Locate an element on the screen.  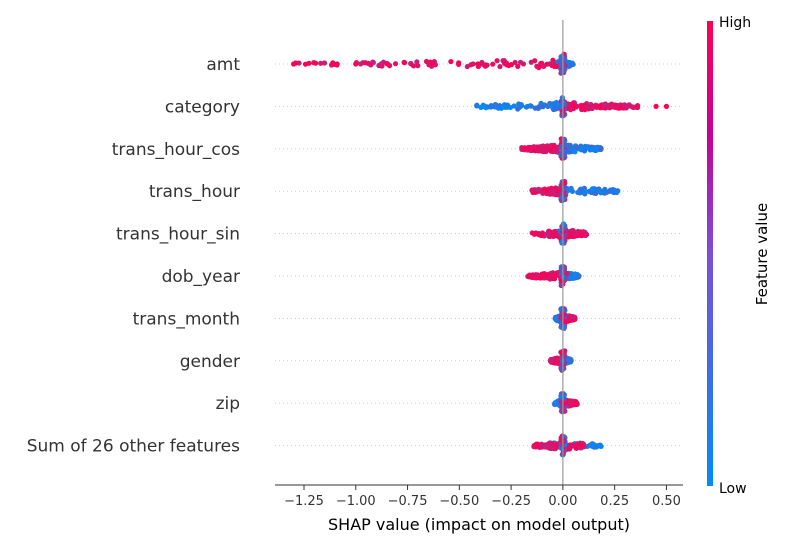
feature-points-trans-hour-sin is located at coordinates (559, 233).